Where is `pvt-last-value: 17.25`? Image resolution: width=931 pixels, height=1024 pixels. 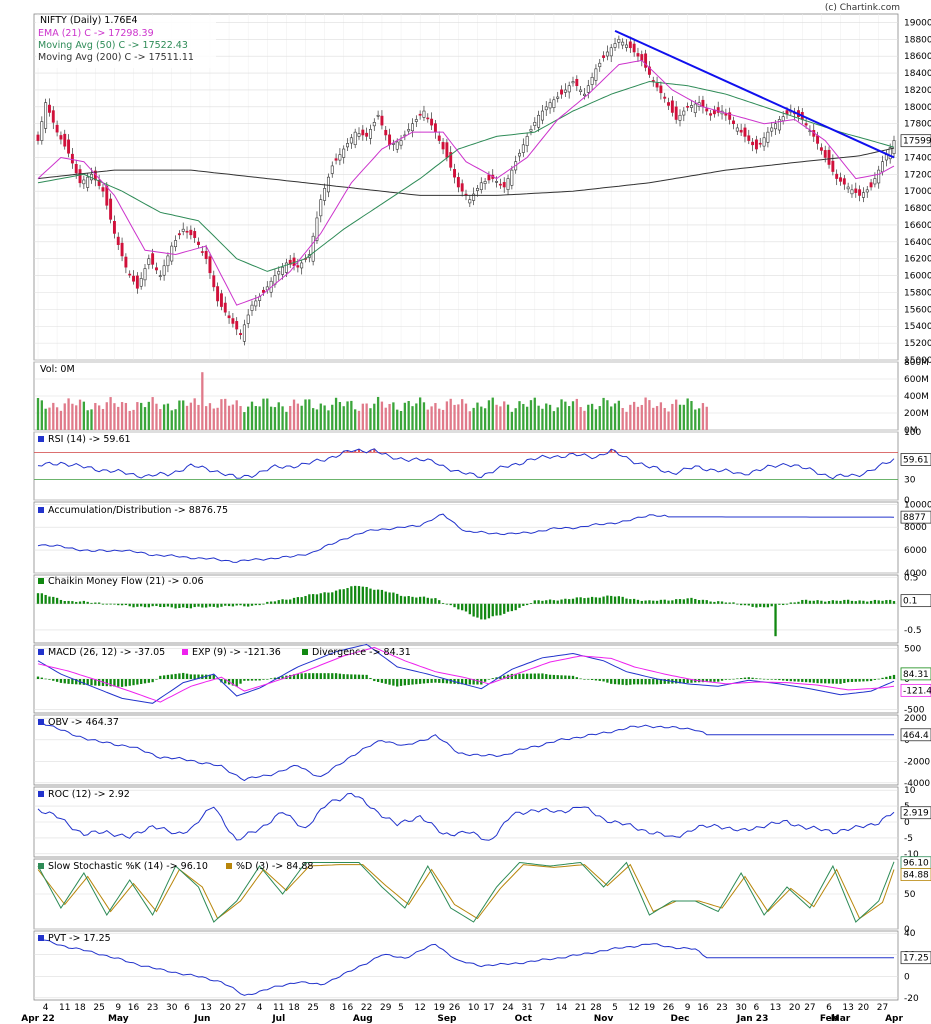 pvt-last-value: 17.25 is located at coordinates (916, 959).